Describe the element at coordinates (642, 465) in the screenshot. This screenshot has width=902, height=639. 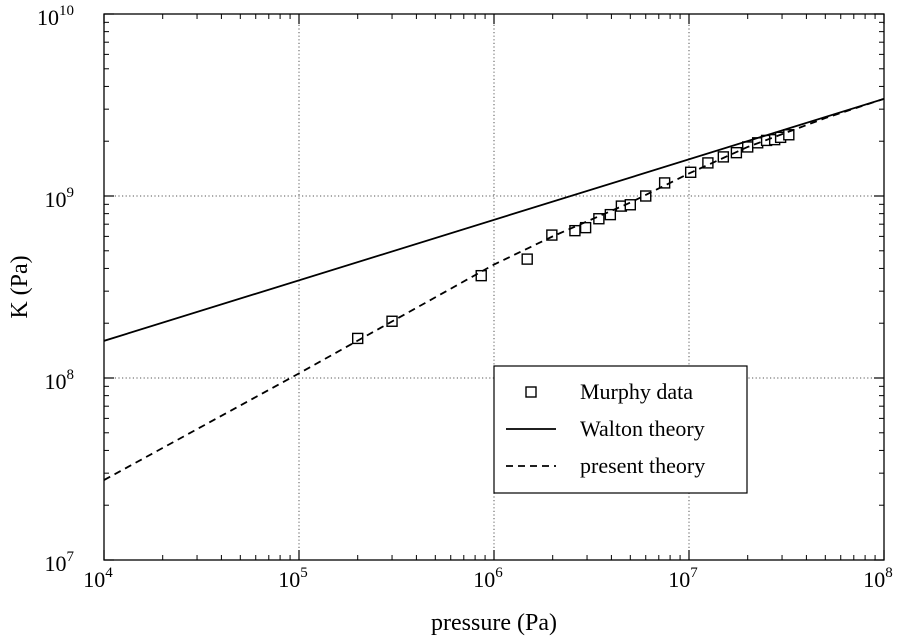
I see `legend-label: present theory` at that location.